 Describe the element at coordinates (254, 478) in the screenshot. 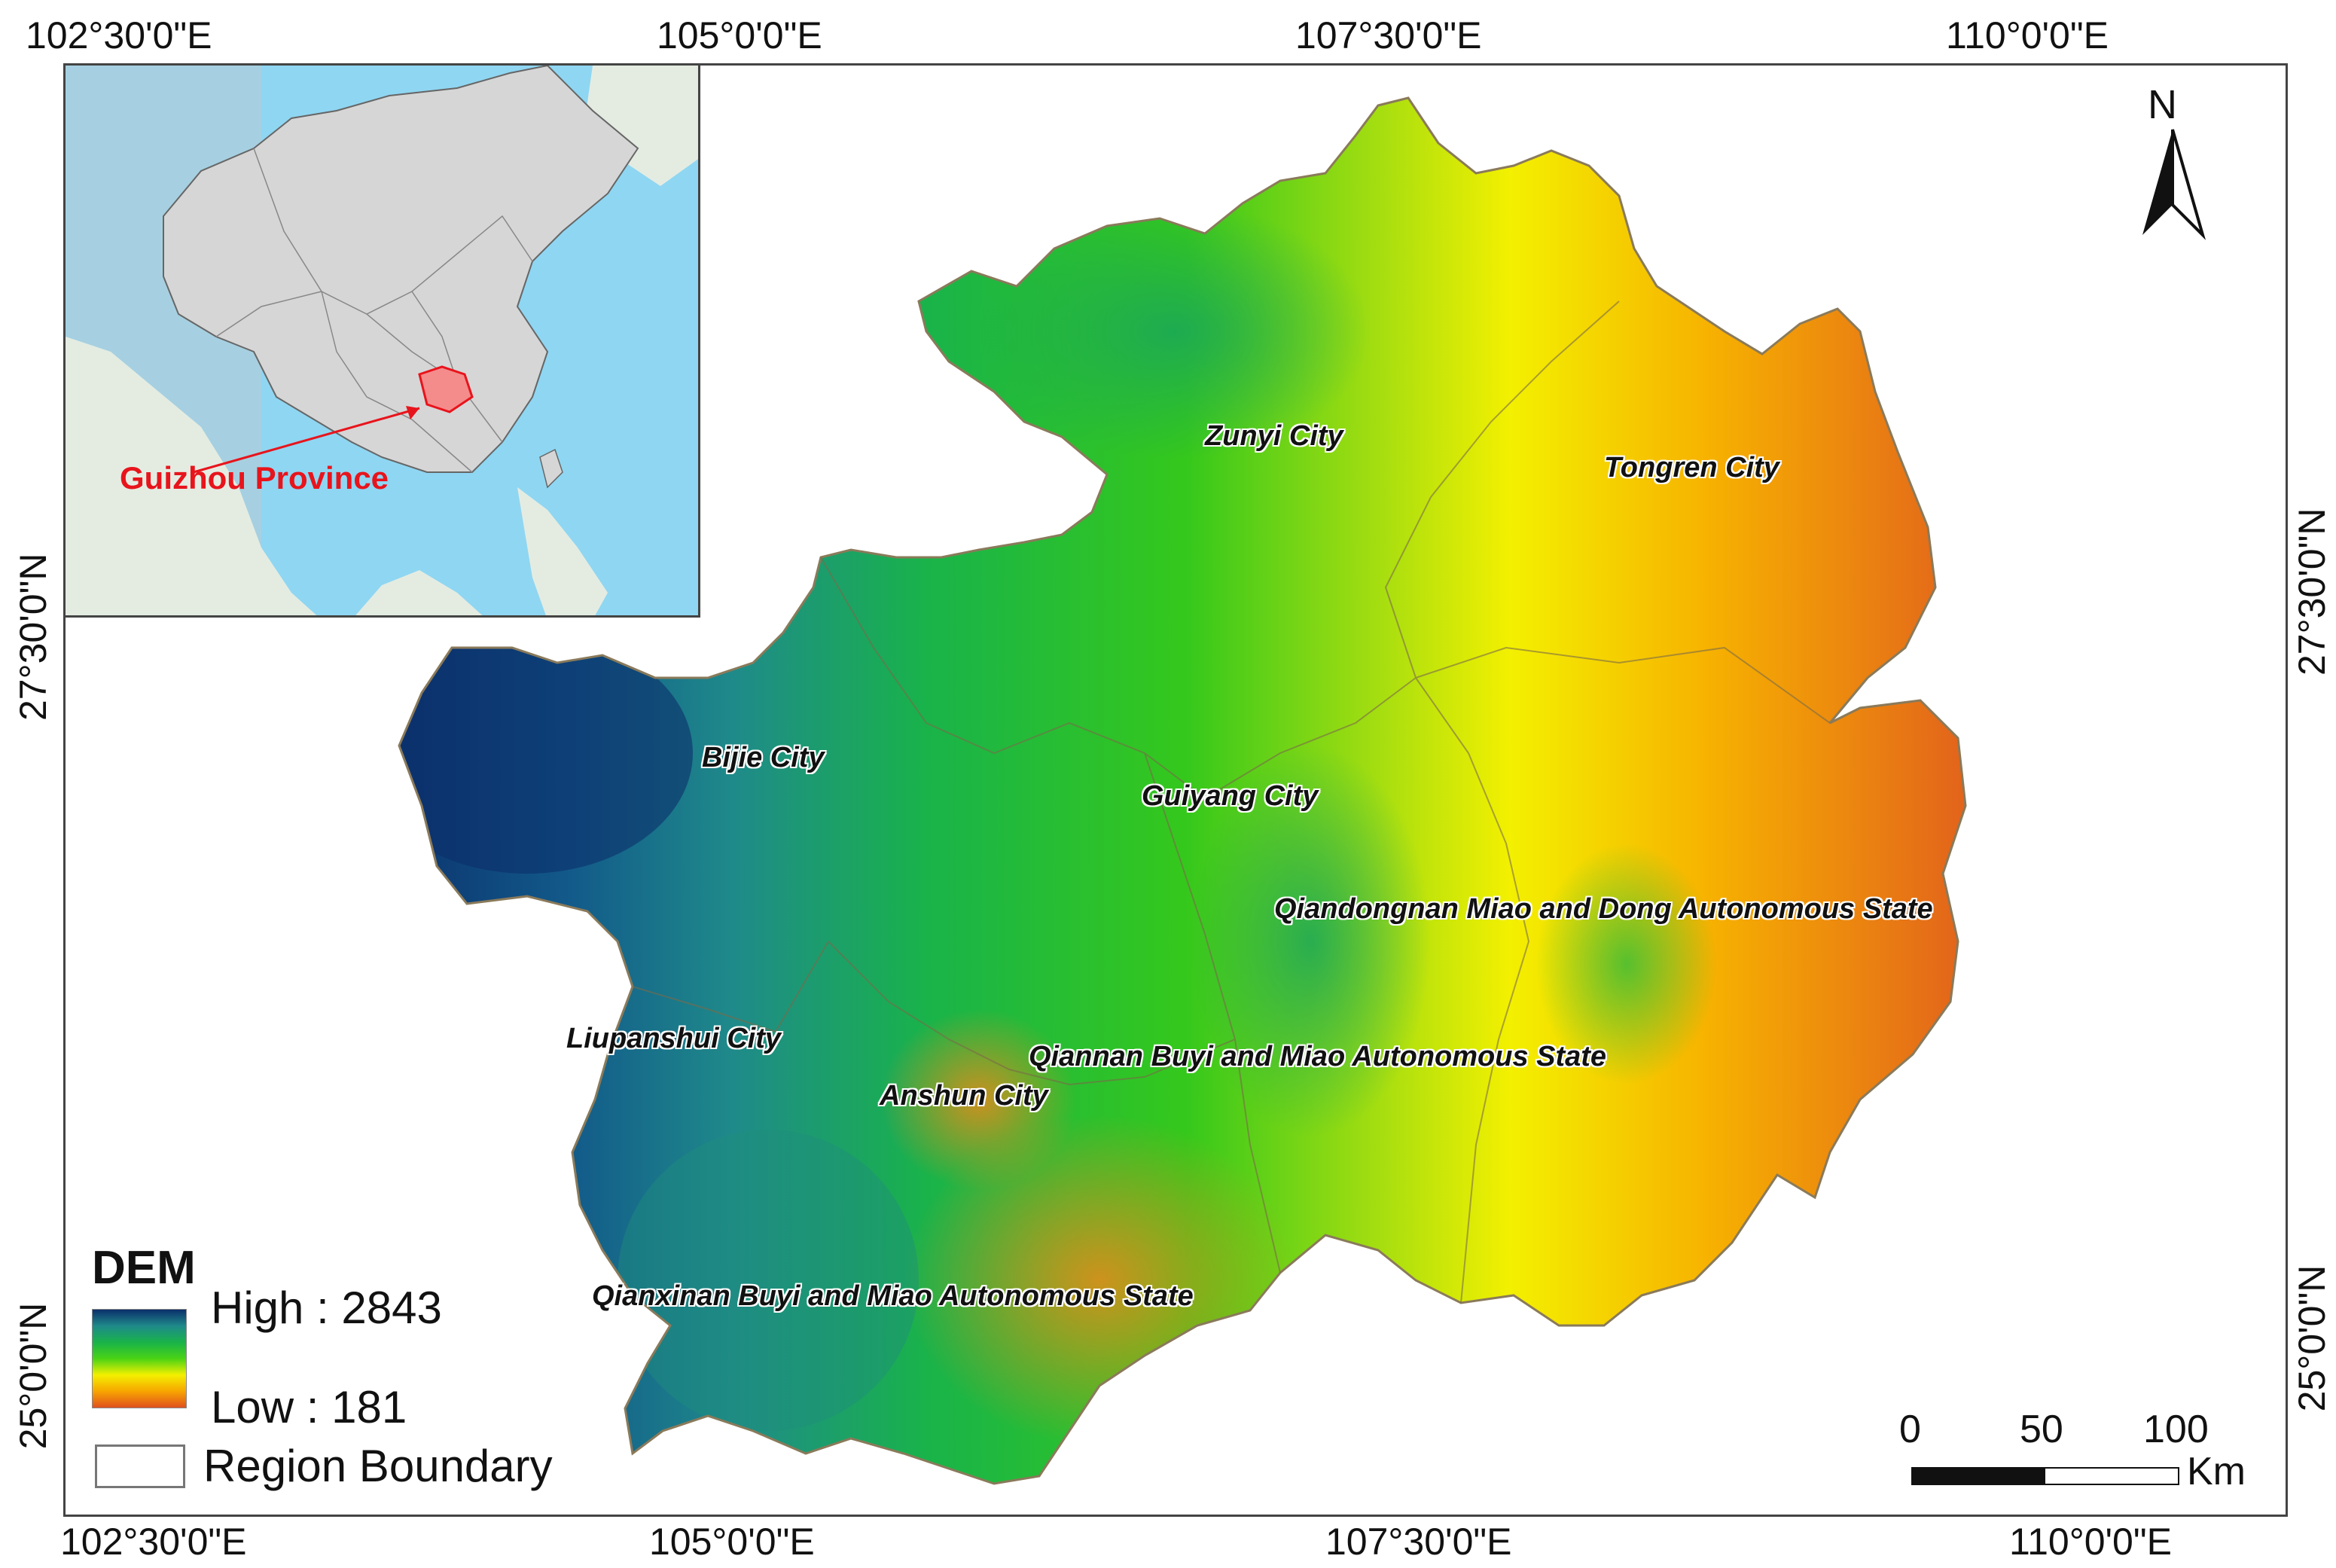

I see `inset-label: Guizhou Province` at that location.